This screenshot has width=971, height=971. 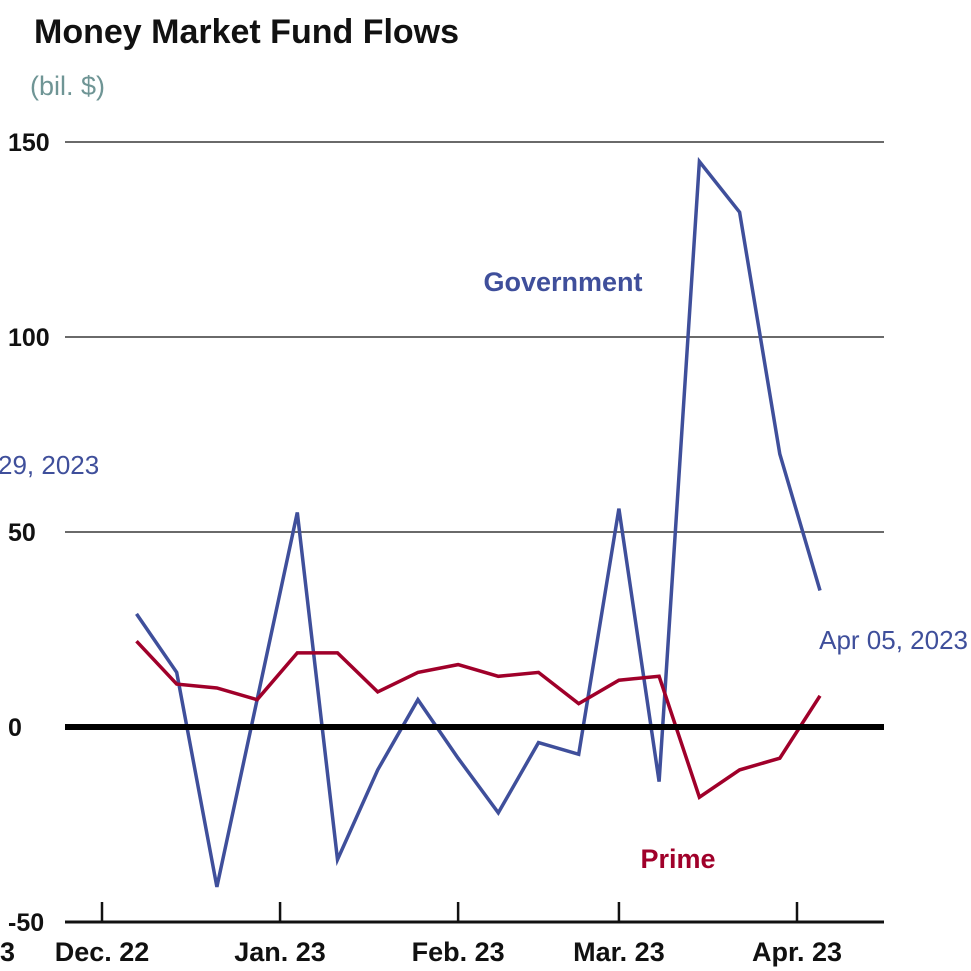 What do you see at coordinates (22, 533) in the screenshot?
I see `y-tick-label-2: 50` at bounding box center [22, 533].